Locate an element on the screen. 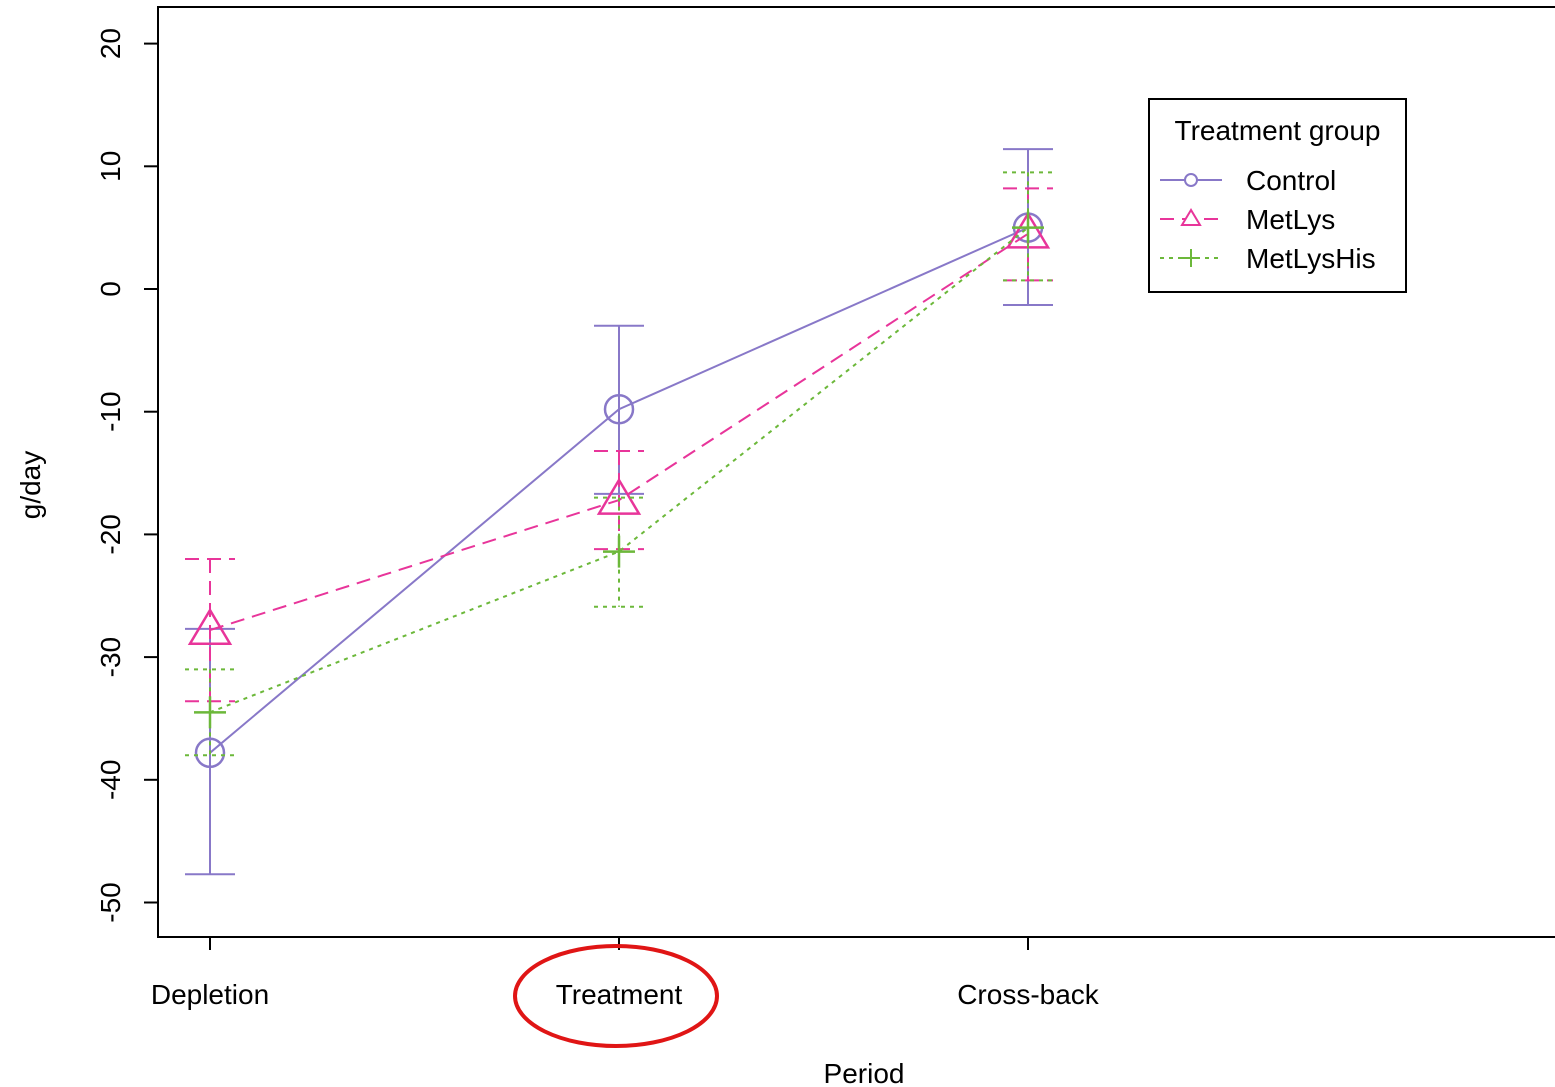 This screenshot has width=1555, height=1087. legend-entry-metlyshis: MetLysHis is located at coordinates (1268, 258).